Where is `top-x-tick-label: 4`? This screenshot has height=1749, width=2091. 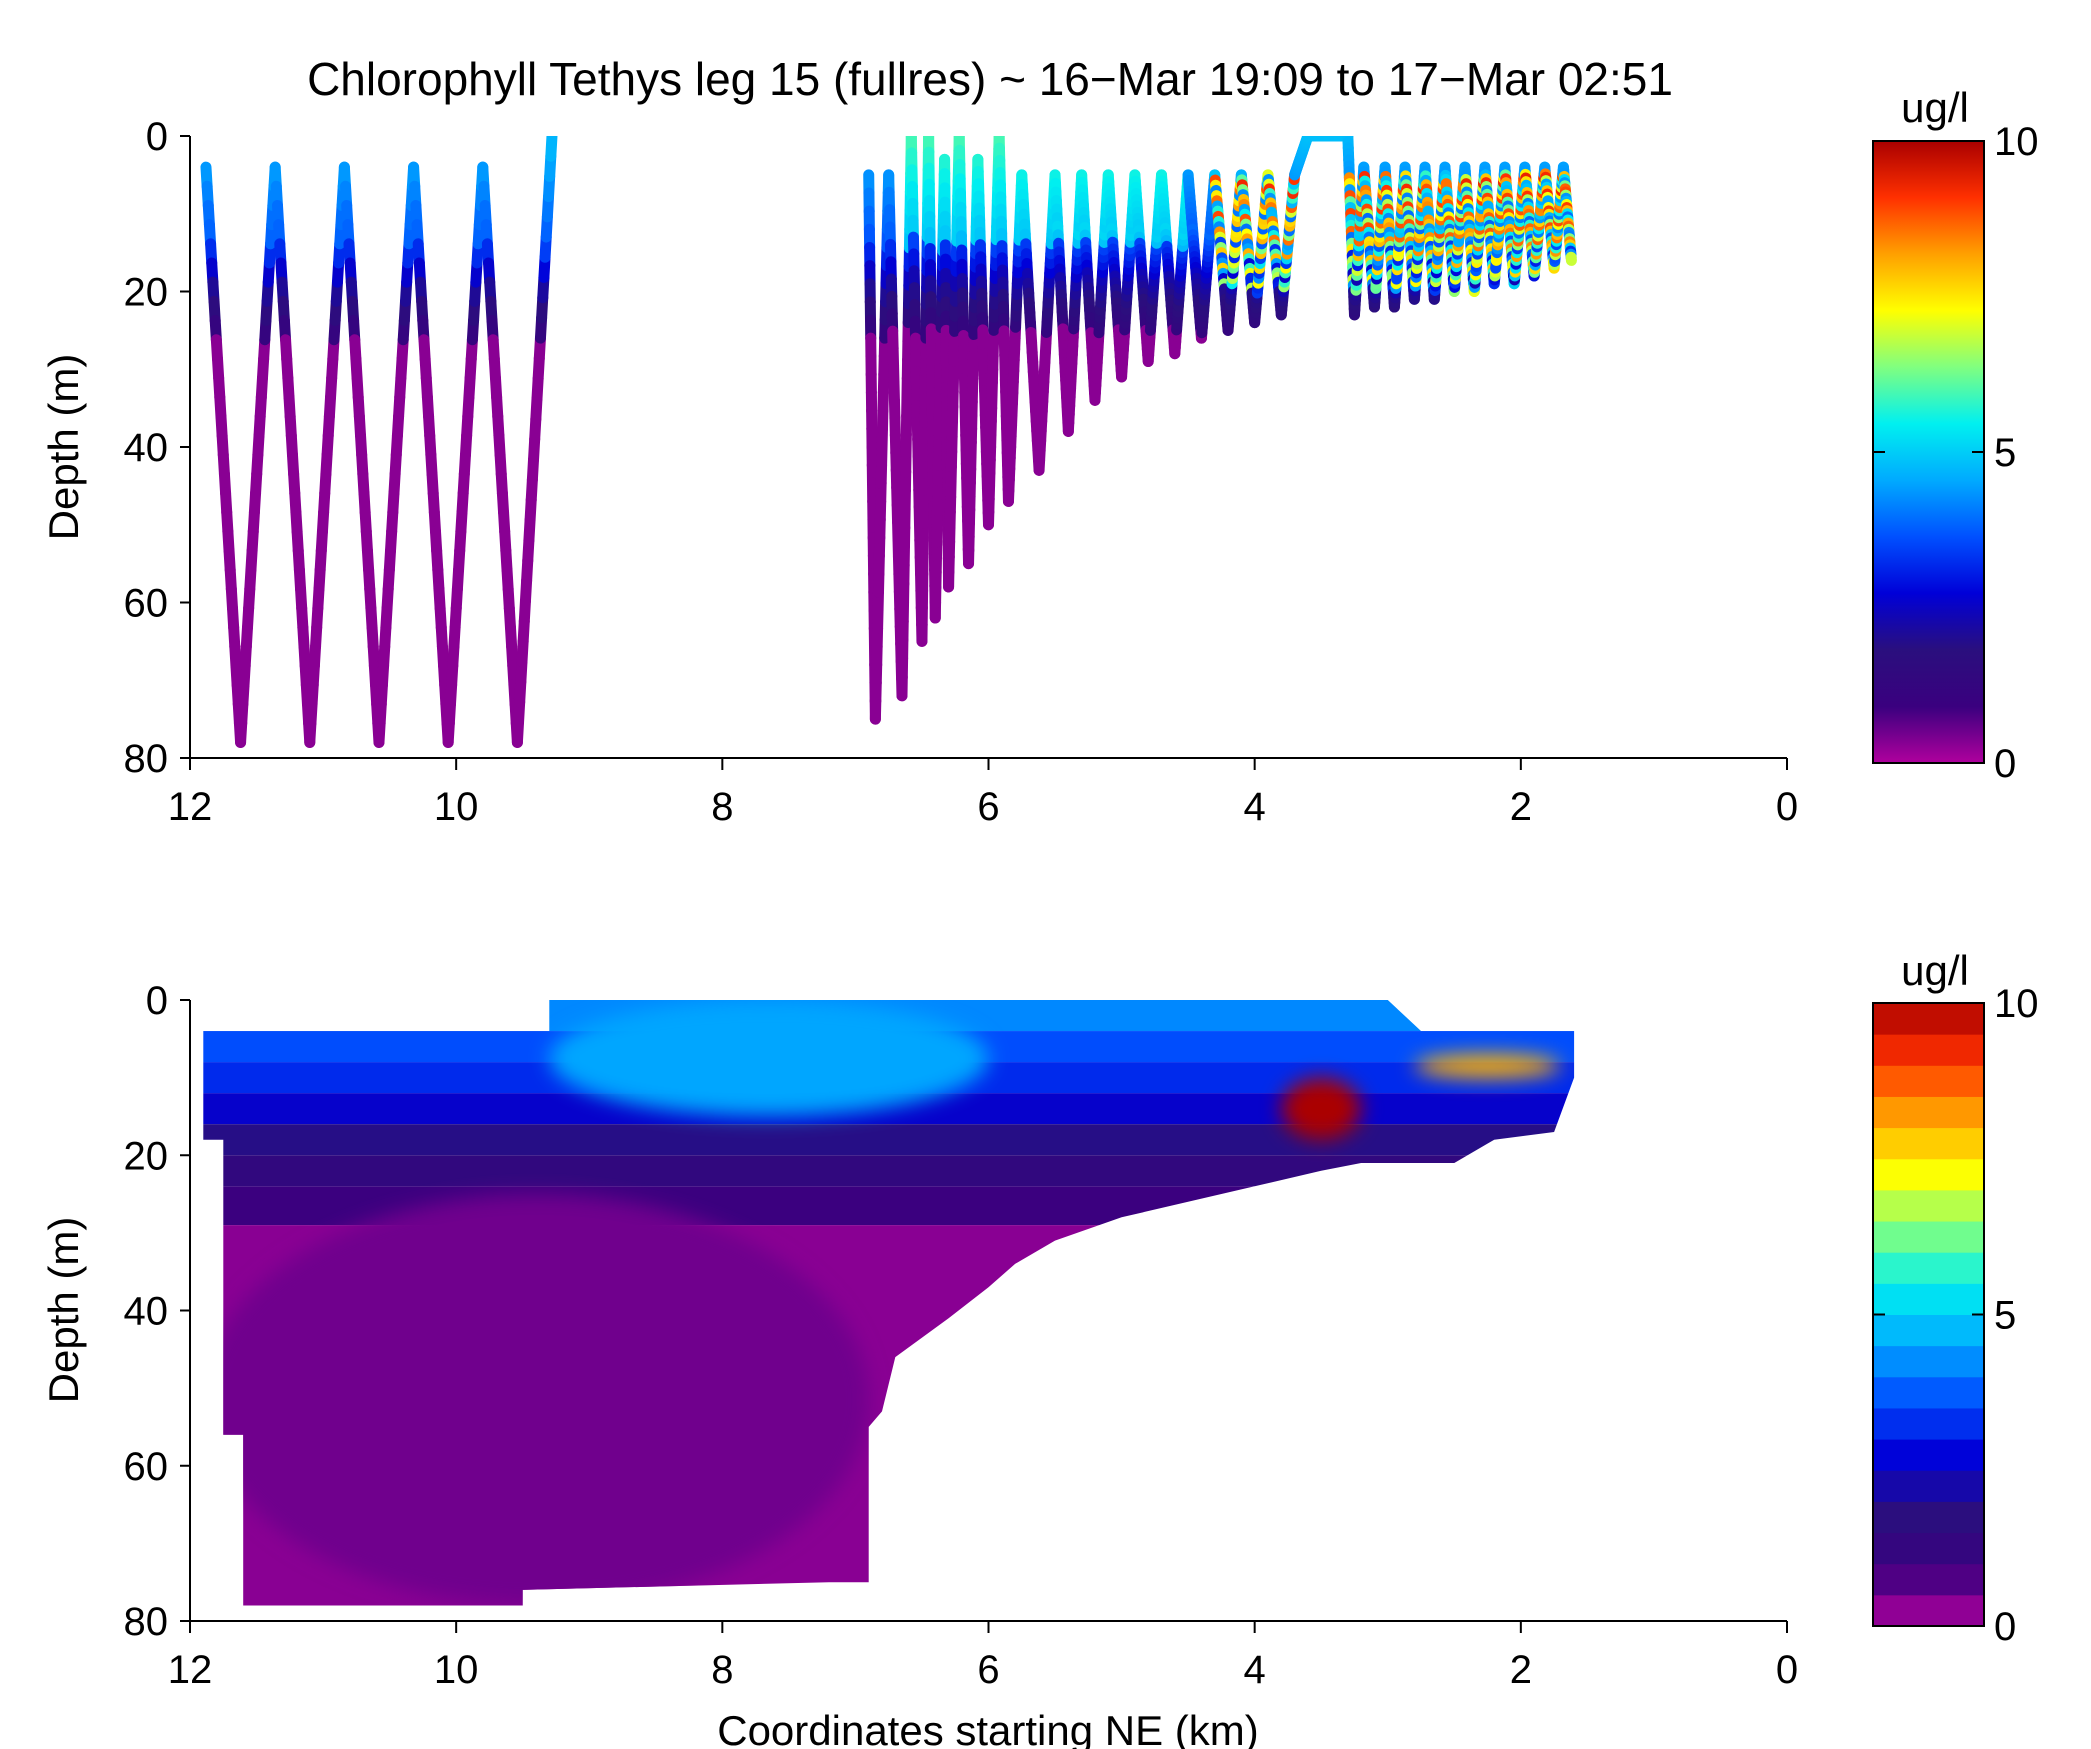 top-x-tick-label: 4 is located at coordinates (1255, 807).